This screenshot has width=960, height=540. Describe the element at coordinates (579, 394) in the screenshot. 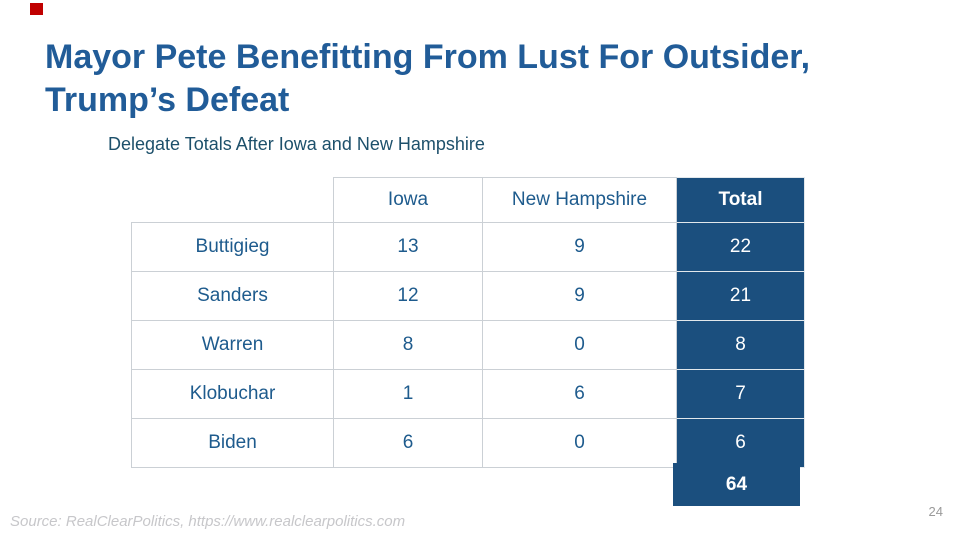

I see `cell-new-hampshire: 6` at that location.